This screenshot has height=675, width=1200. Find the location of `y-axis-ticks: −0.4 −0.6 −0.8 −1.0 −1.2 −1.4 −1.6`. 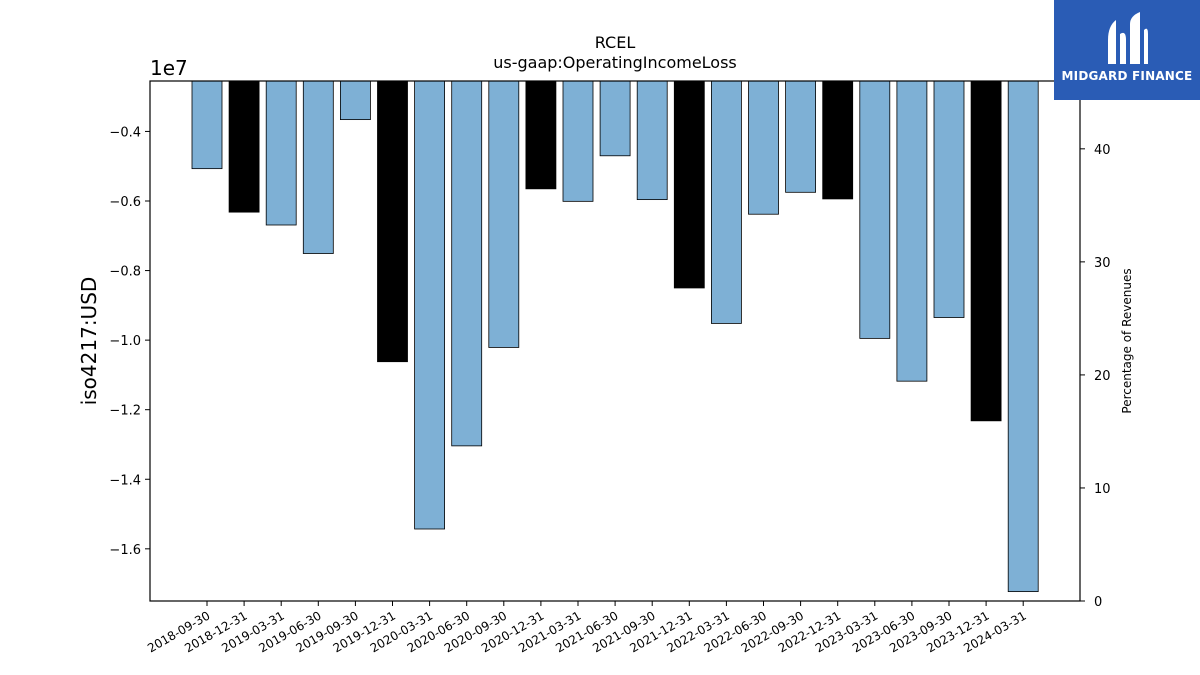

y-axis-ticks: −0.4 −0.6 −0.8 −1.0 −1.2 −1.4 −1.6 is located at coordinates (129, 341).